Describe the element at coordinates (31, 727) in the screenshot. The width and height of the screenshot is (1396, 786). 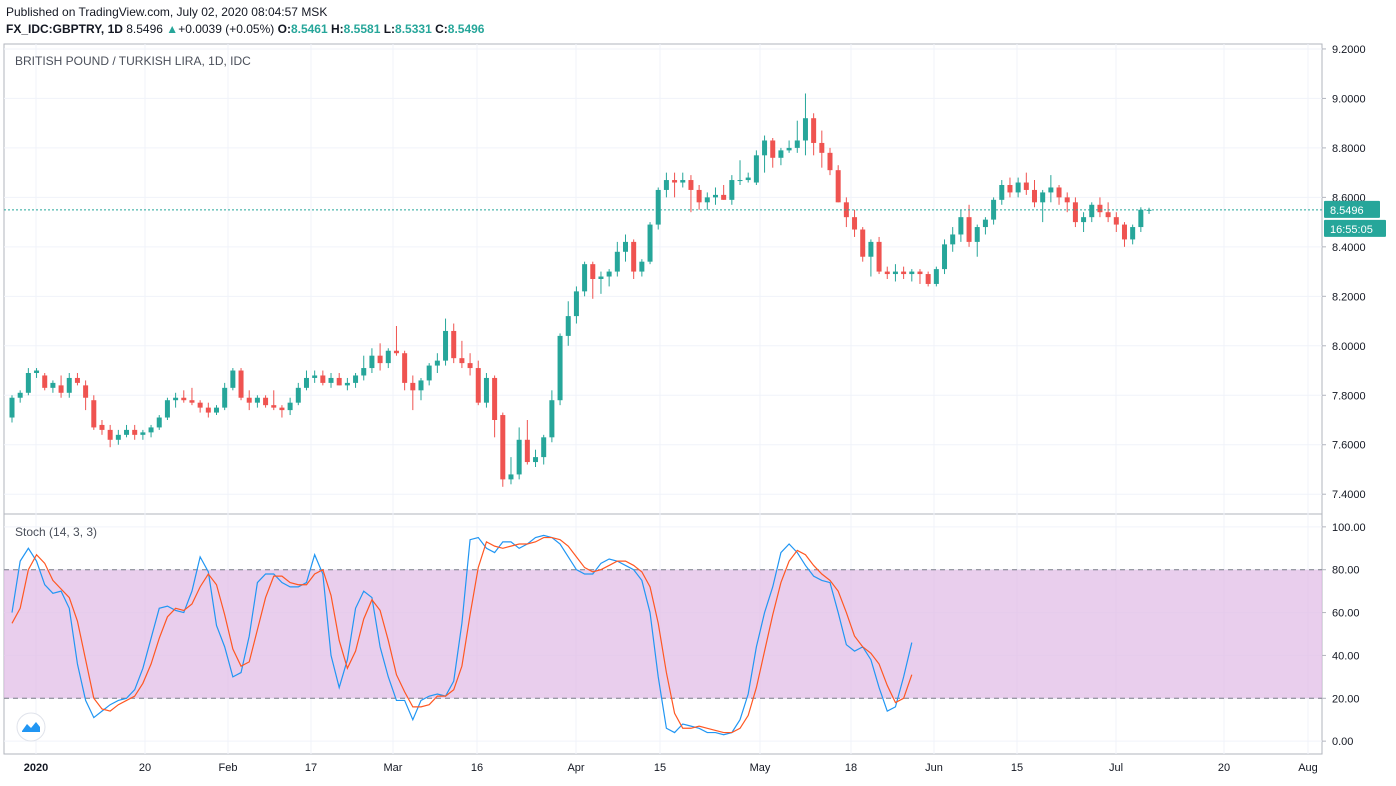
I see `tradingview-logo-icon` at that location.